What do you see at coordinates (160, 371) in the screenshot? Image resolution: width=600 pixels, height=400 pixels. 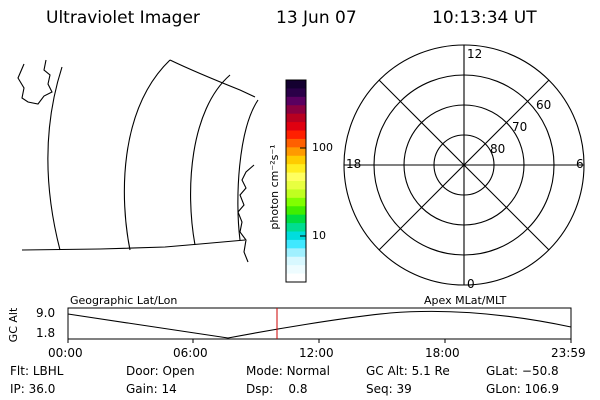 I see `status-door: Door: Open` at bounding box center [160, 371].